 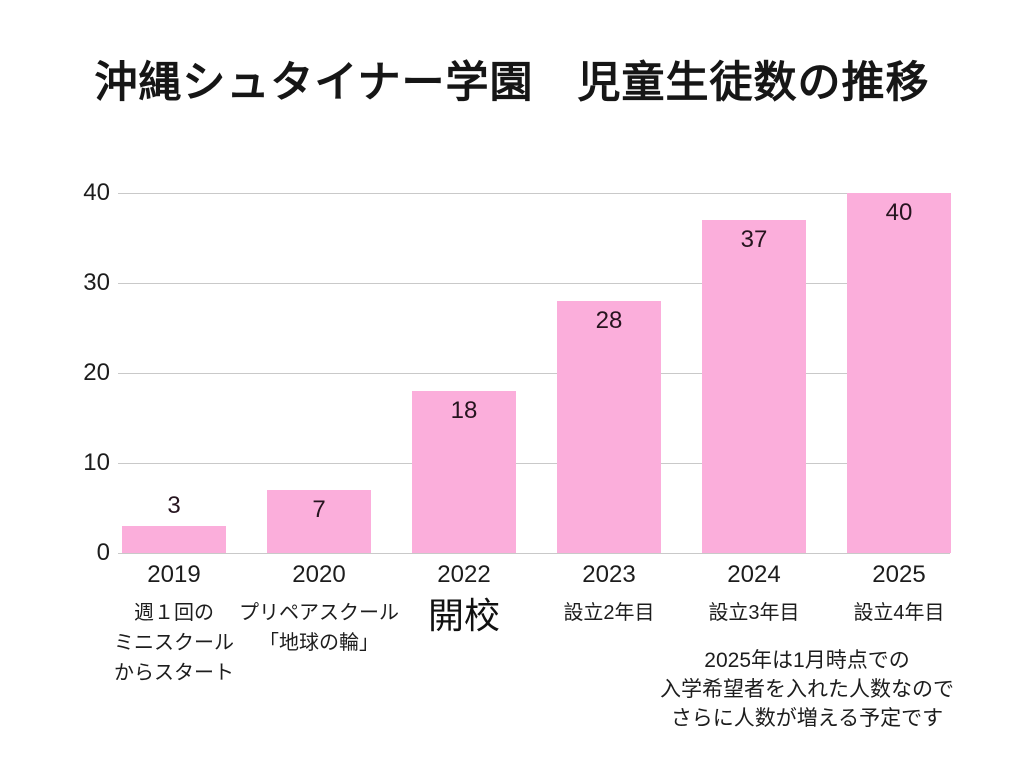 What do you see at coordinates (319, 628) in the screenshot?
I see `annotation-2020: プリペアスクール 「地球の輪」` at bounding box center [319, 628].